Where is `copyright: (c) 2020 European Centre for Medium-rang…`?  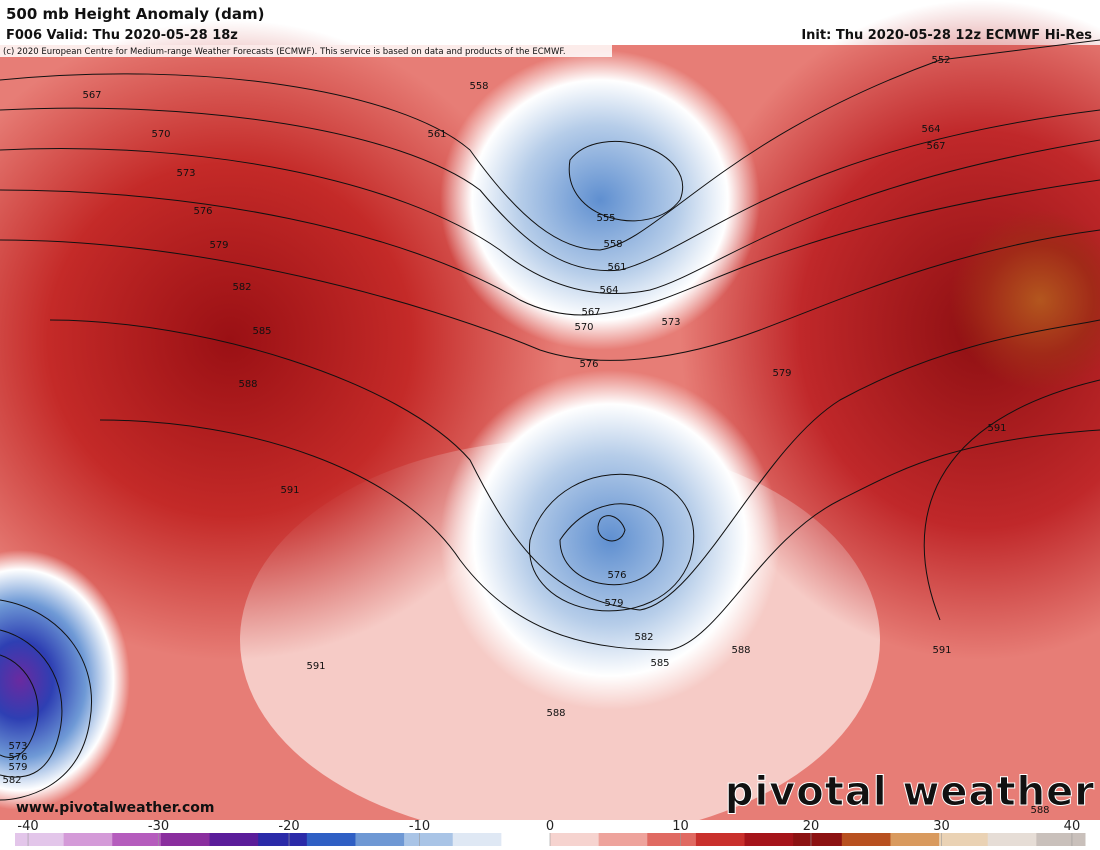 copyright: (c) 2020 European Centre for Medium-rang… is located at coordinates (284, 52).